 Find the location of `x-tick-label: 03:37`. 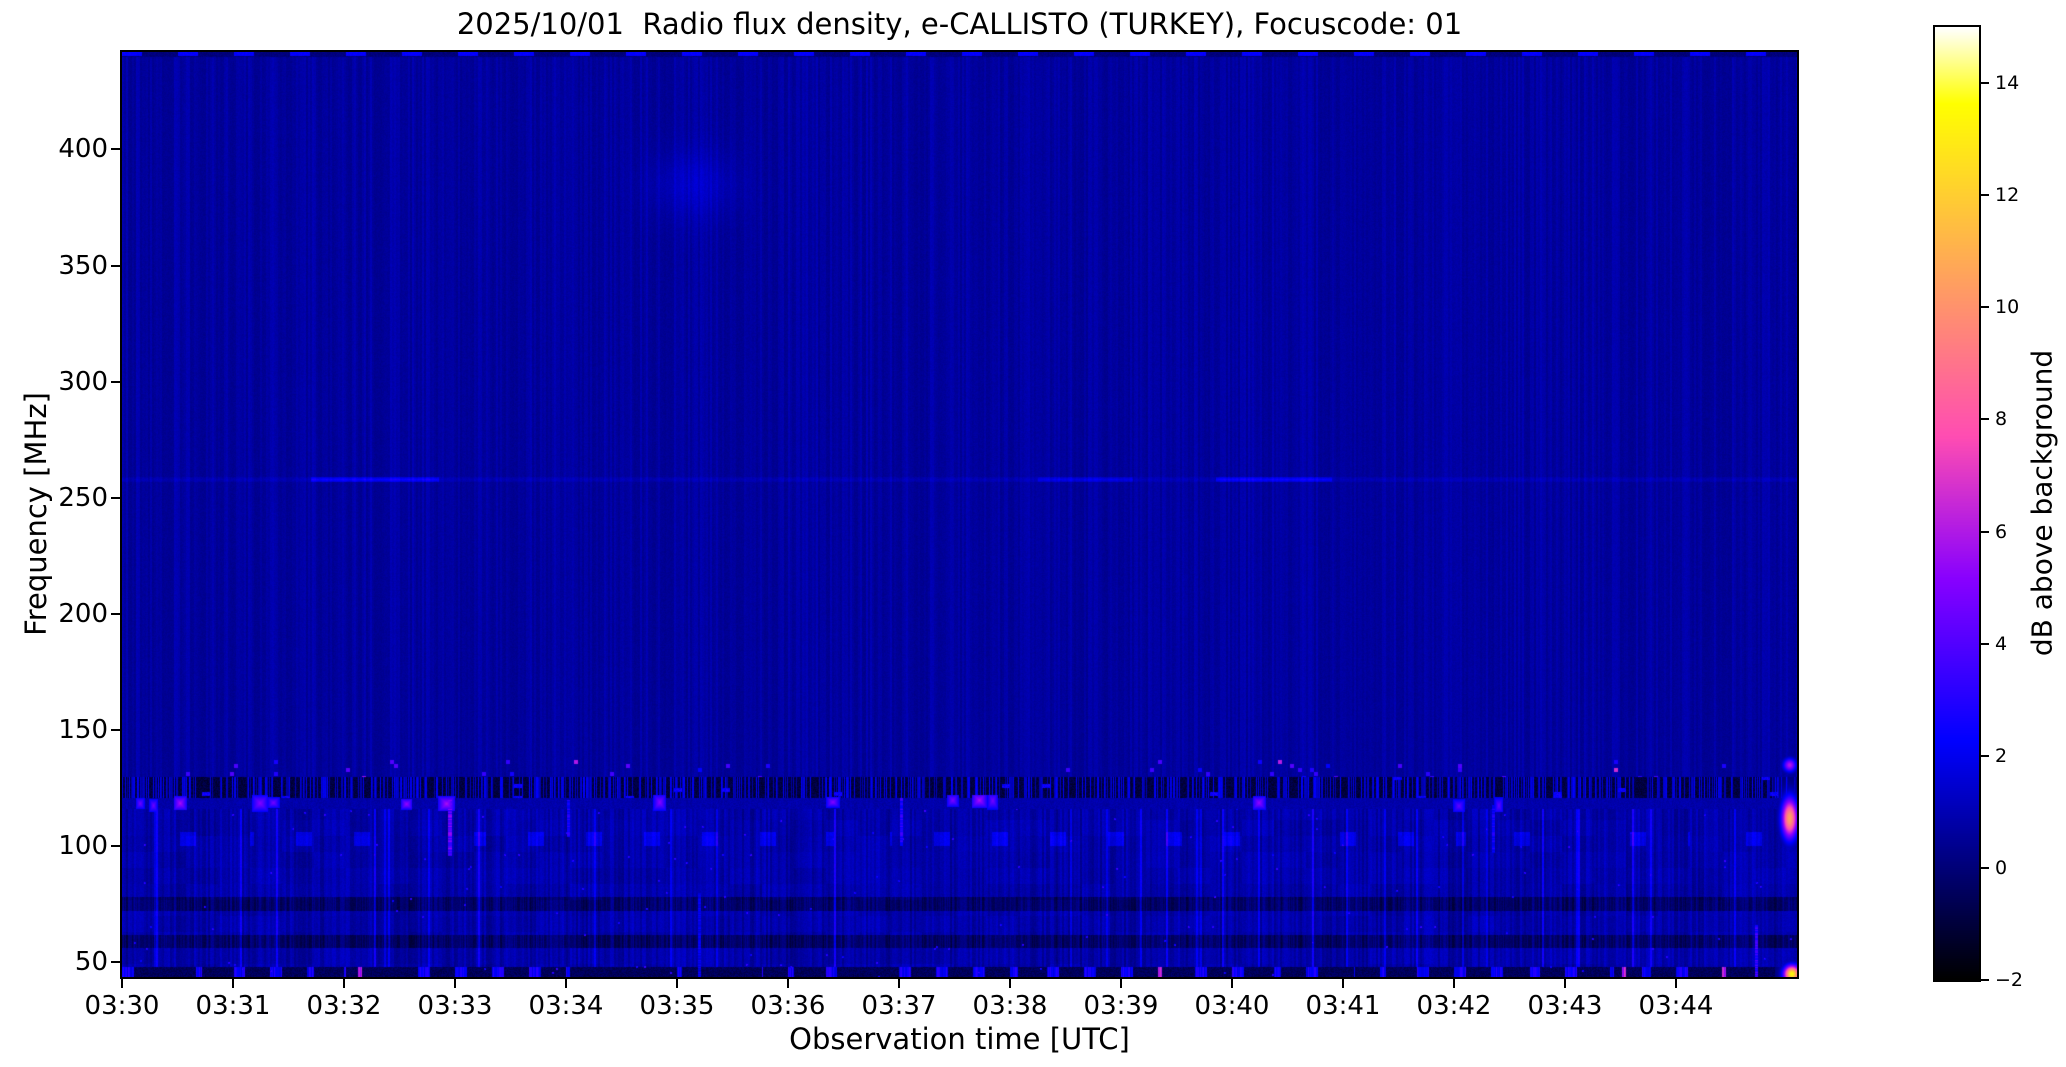

x-tick-label: 03:37 is located at coordinates (899, 1006).